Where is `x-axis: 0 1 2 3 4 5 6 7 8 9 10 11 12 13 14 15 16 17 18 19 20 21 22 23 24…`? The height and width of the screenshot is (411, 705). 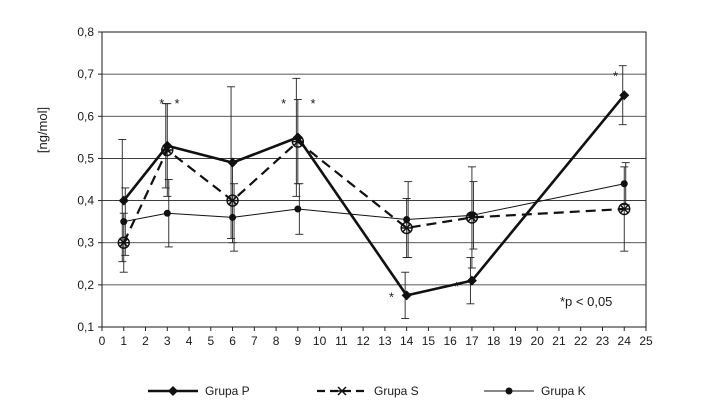 x-axis: 0 1 2 3 4 5 6 7 8 9 10 11 12 13 14 15 16 17 18 19 20 21 22 23 24… is located at coordinates (376, 337).